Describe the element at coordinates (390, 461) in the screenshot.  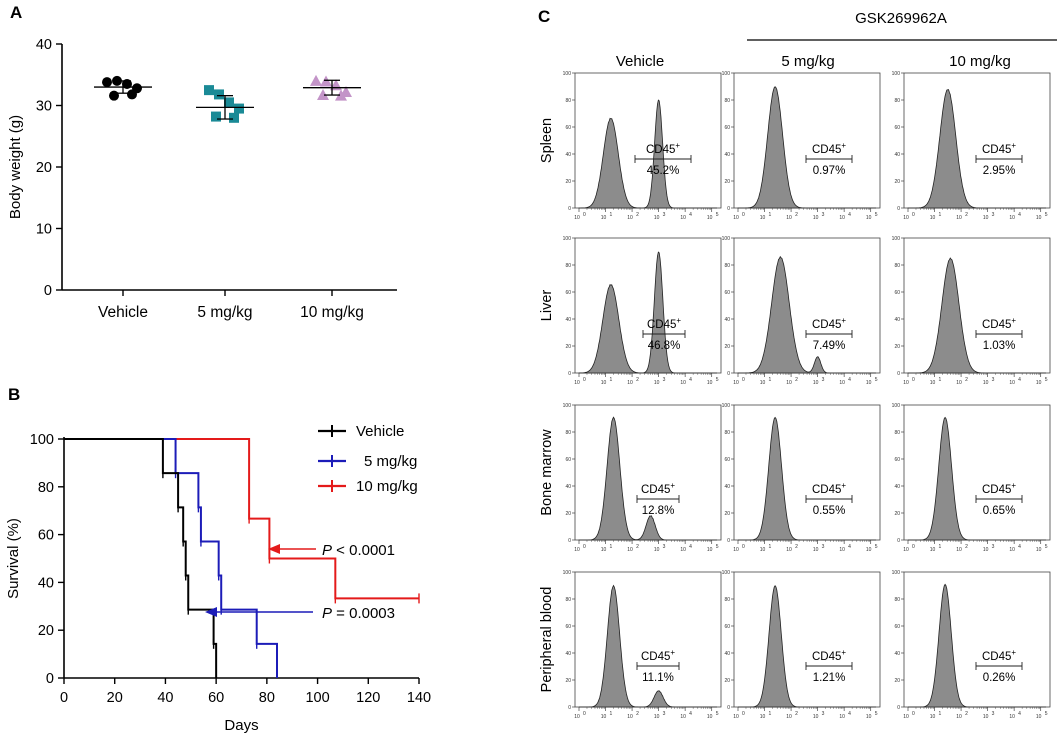
I see `b-legend-label: 5 mg/kg` at that location.